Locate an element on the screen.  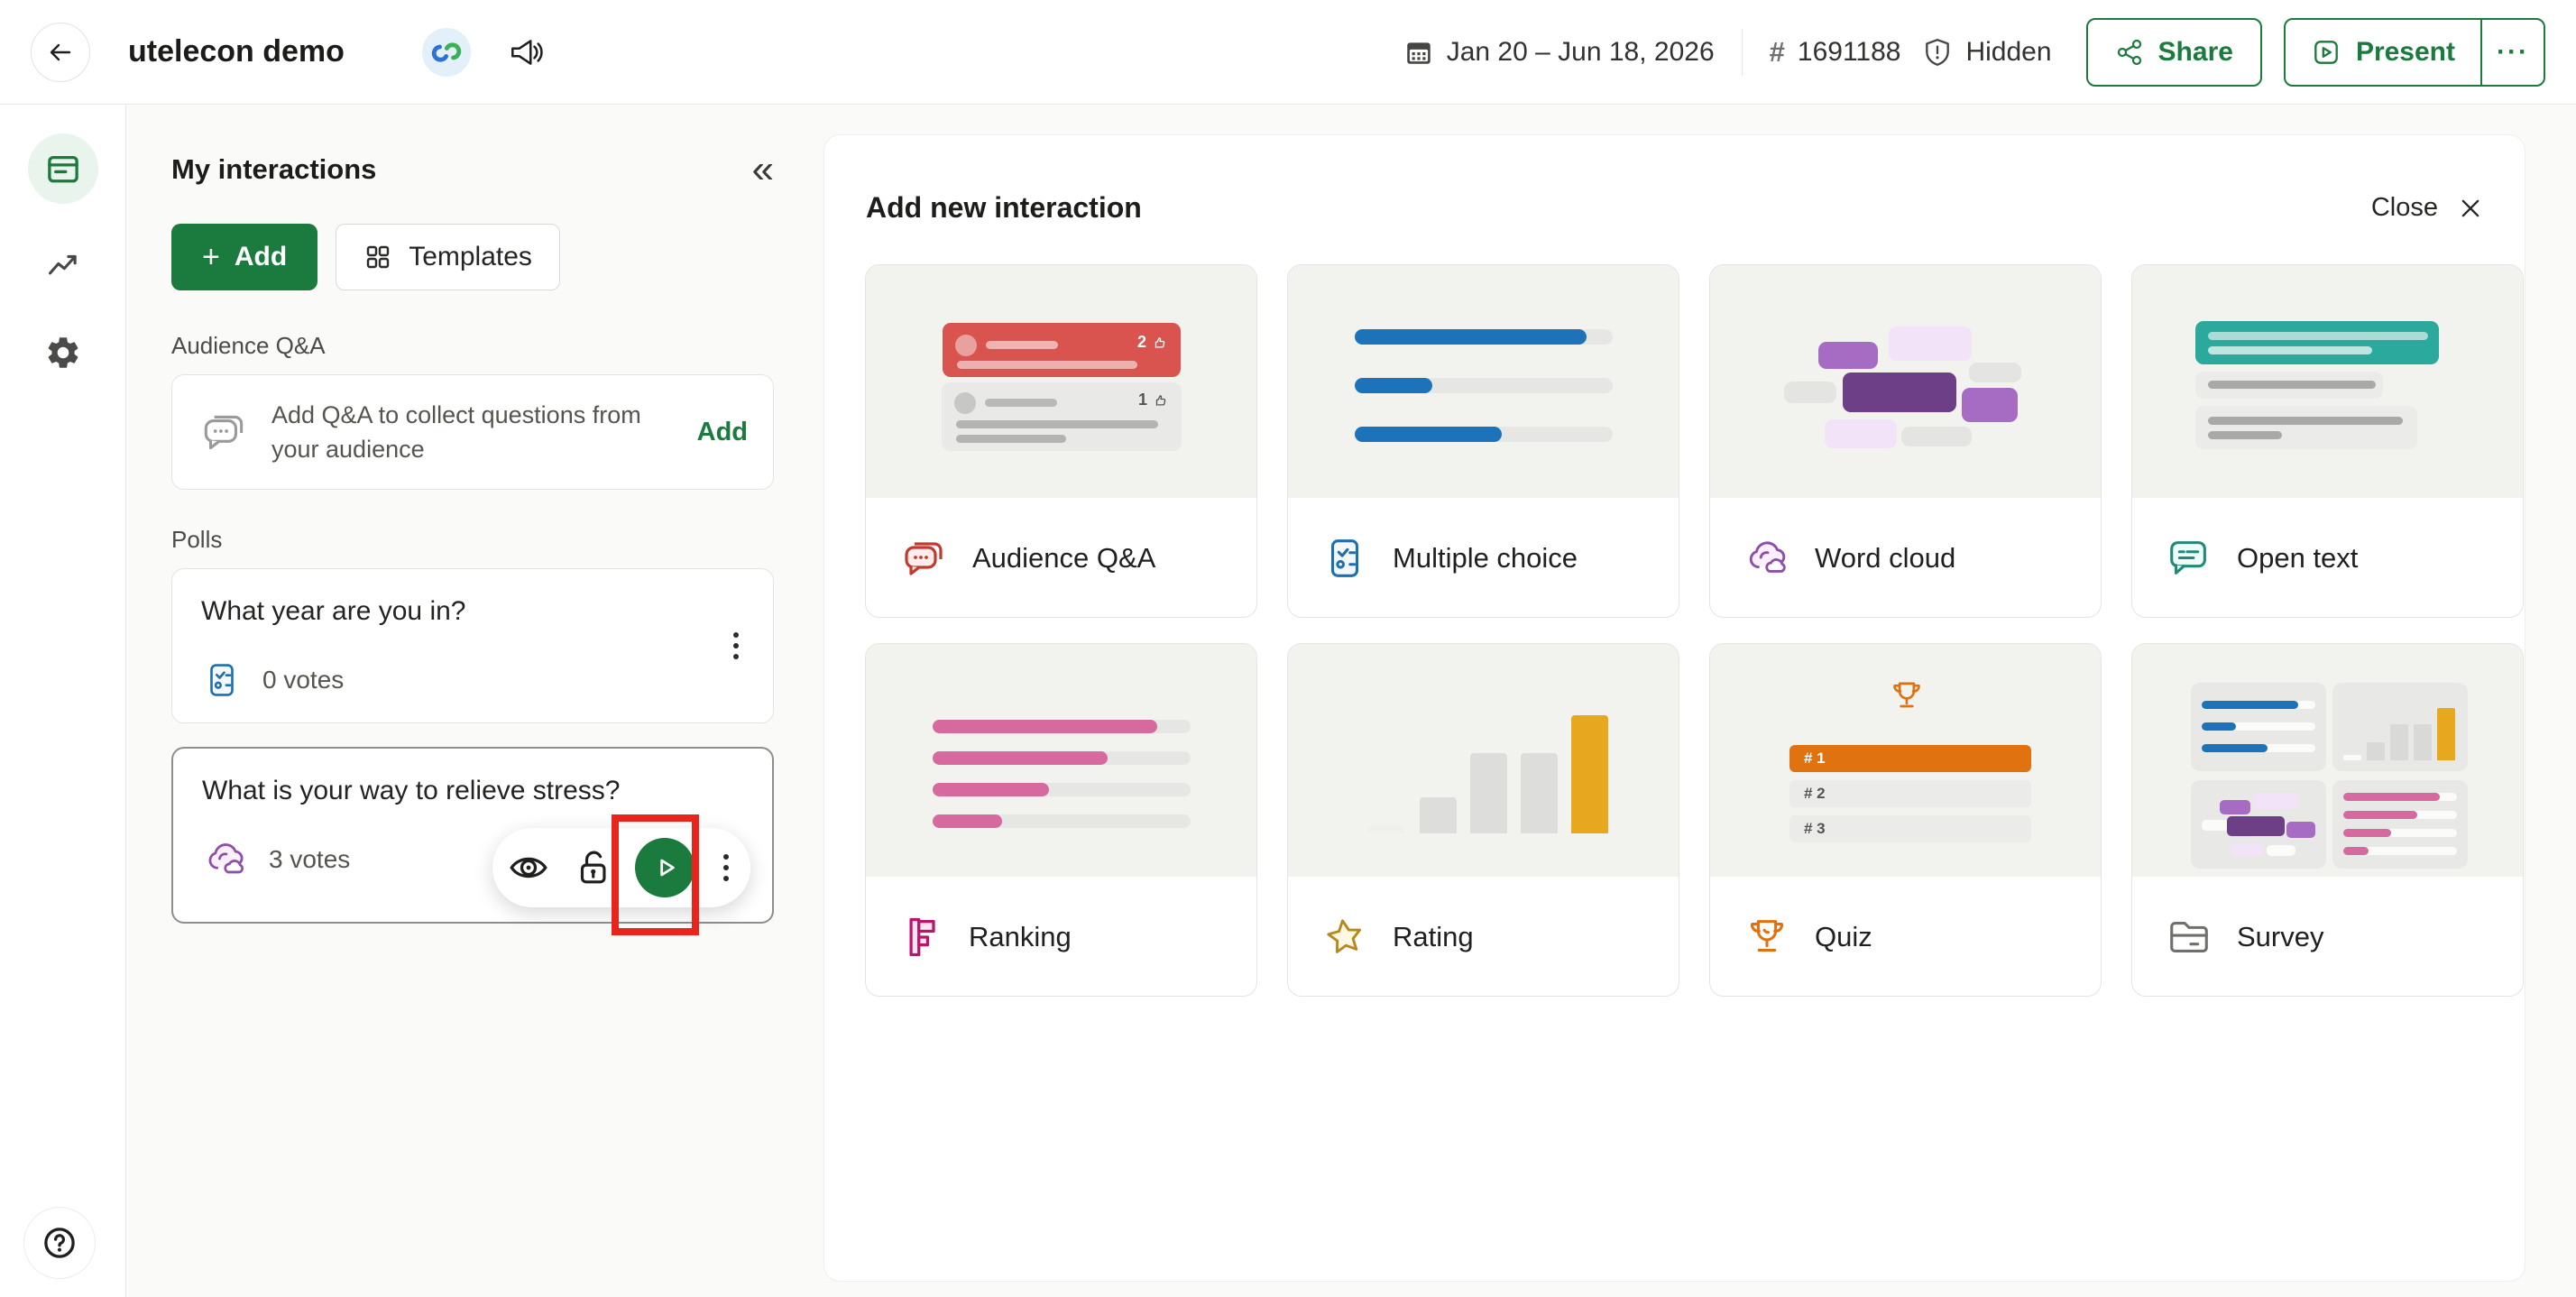
interactions-icon is located at coordinates (63, 169).